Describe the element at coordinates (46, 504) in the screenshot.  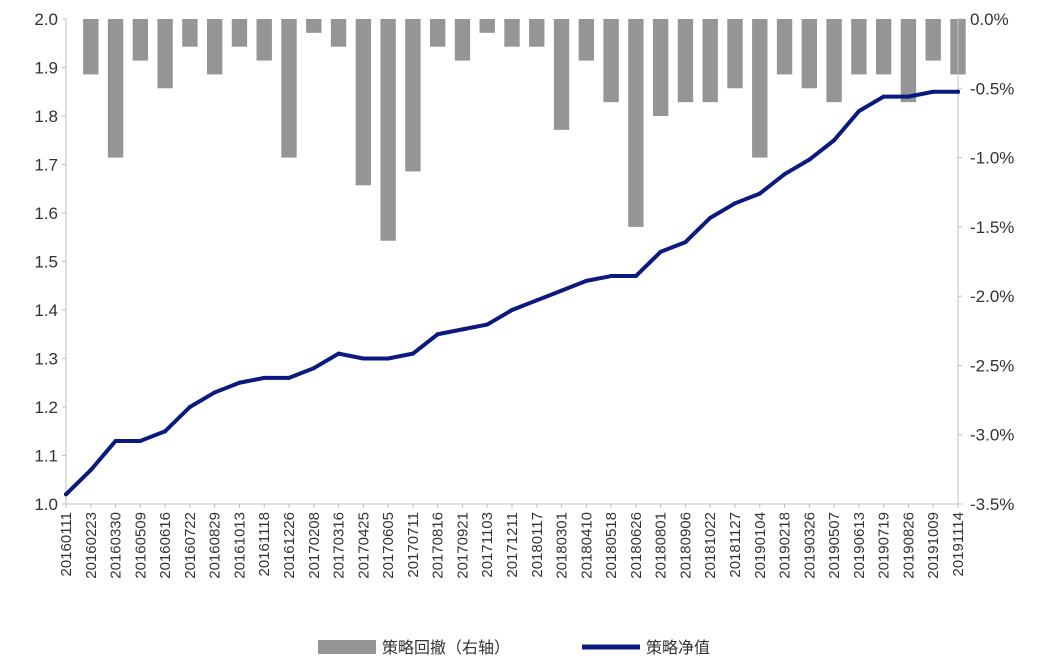
I see `y-left-tick-label: 1.0` at that location.